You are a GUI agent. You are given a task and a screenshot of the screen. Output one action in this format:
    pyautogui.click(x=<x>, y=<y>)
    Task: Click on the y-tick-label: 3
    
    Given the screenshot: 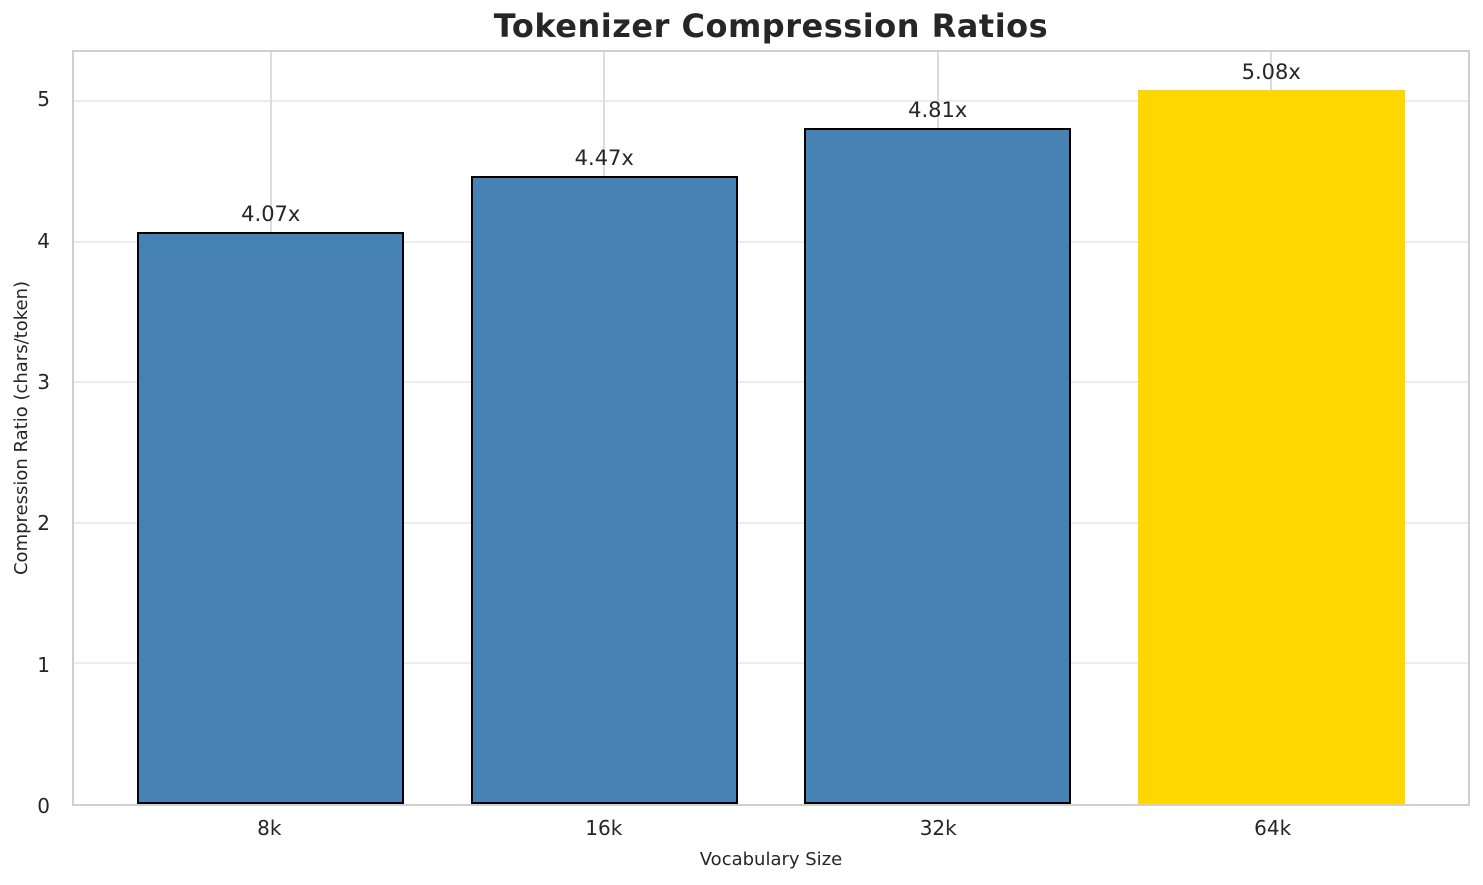 What is the action you would take?
    pyautogui.click(x=43, y=382)
    